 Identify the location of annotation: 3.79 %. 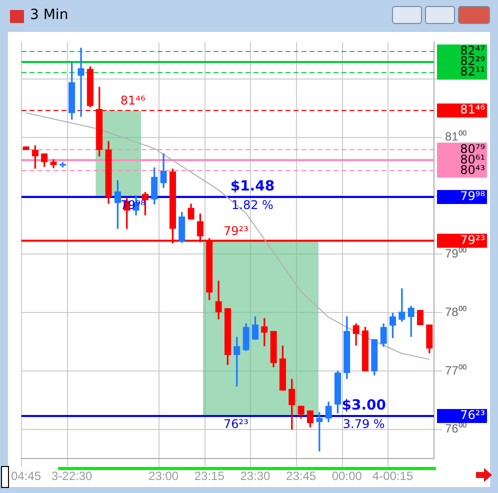
(363, 424).